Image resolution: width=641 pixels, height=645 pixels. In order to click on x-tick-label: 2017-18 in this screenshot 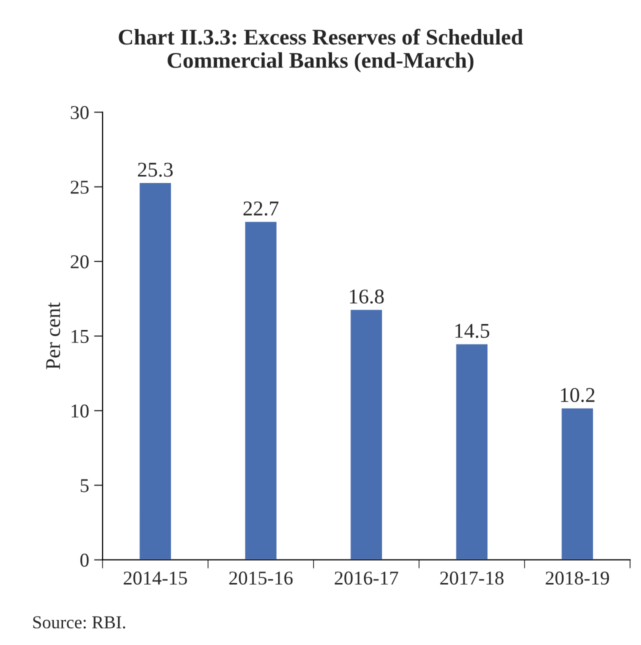, I will do `click(472, 578)`.